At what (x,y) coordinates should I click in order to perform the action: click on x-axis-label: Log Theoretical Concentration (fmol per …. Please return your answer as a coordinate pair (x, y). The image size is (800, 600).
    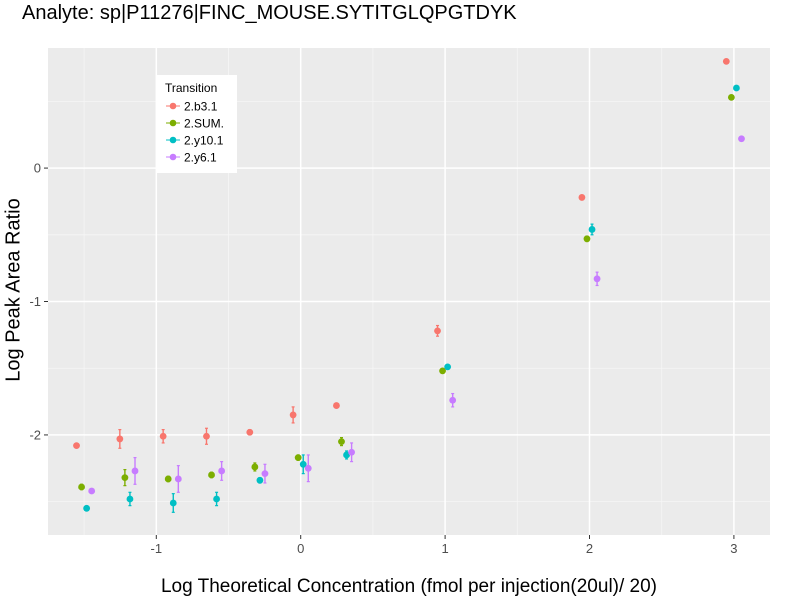
    Looking at the image, I should click on (409, 586).